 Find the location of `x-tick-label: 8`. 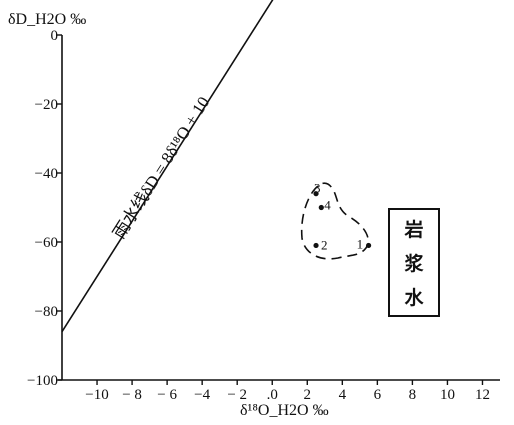

x-tick-label: 8 is located at coordinates (413, 395).